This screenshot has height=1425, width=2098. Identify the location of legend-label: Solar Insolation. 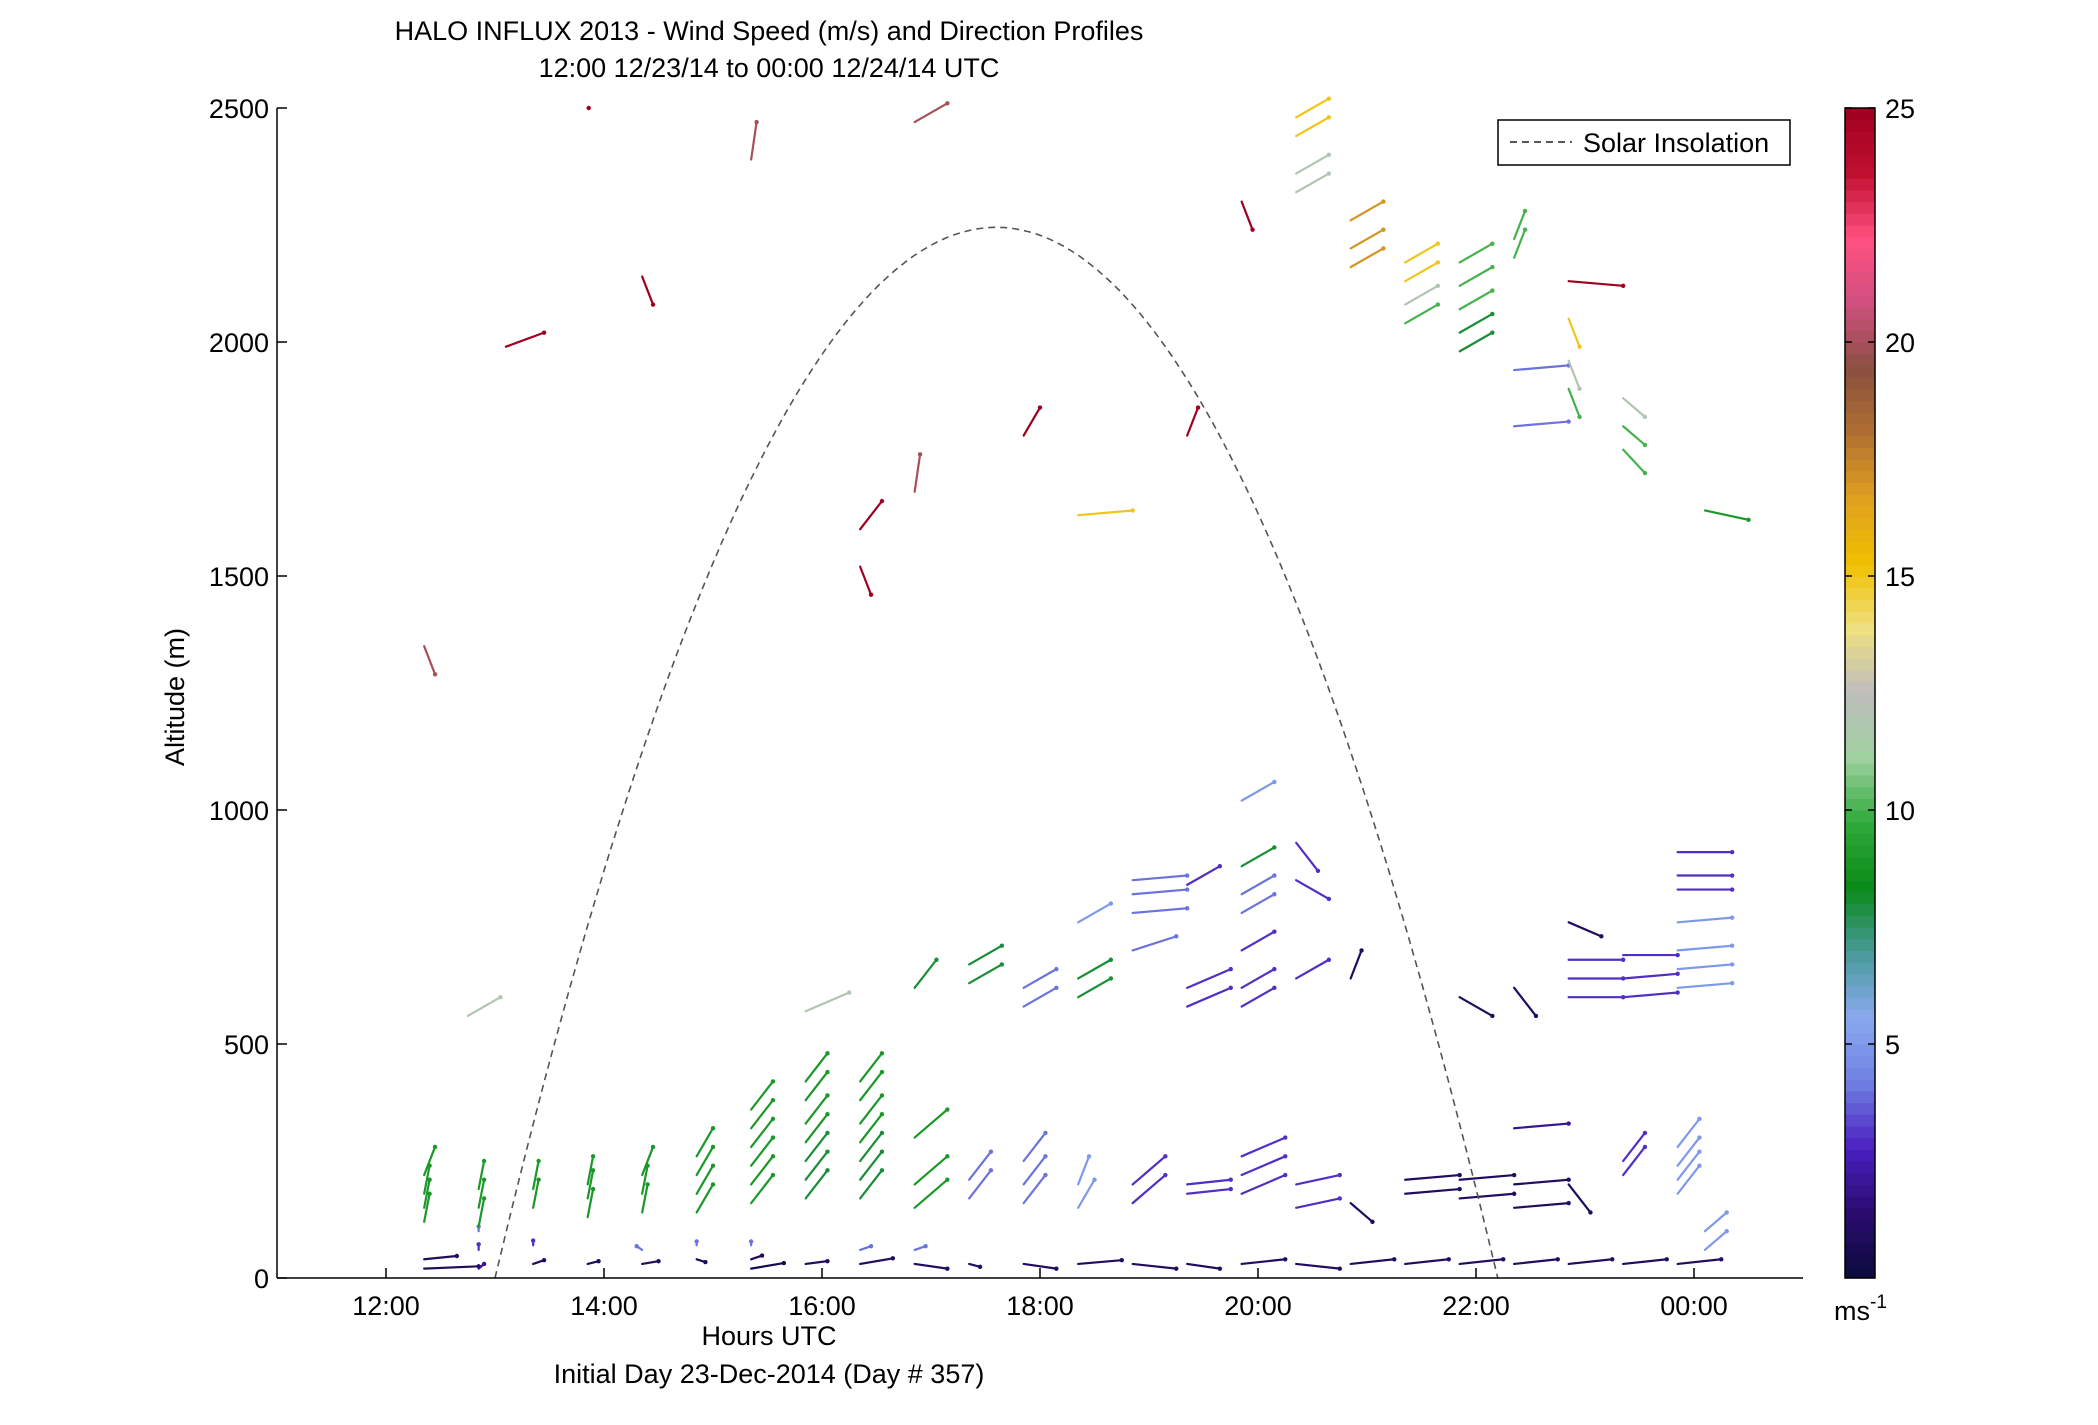
(1676, 143).